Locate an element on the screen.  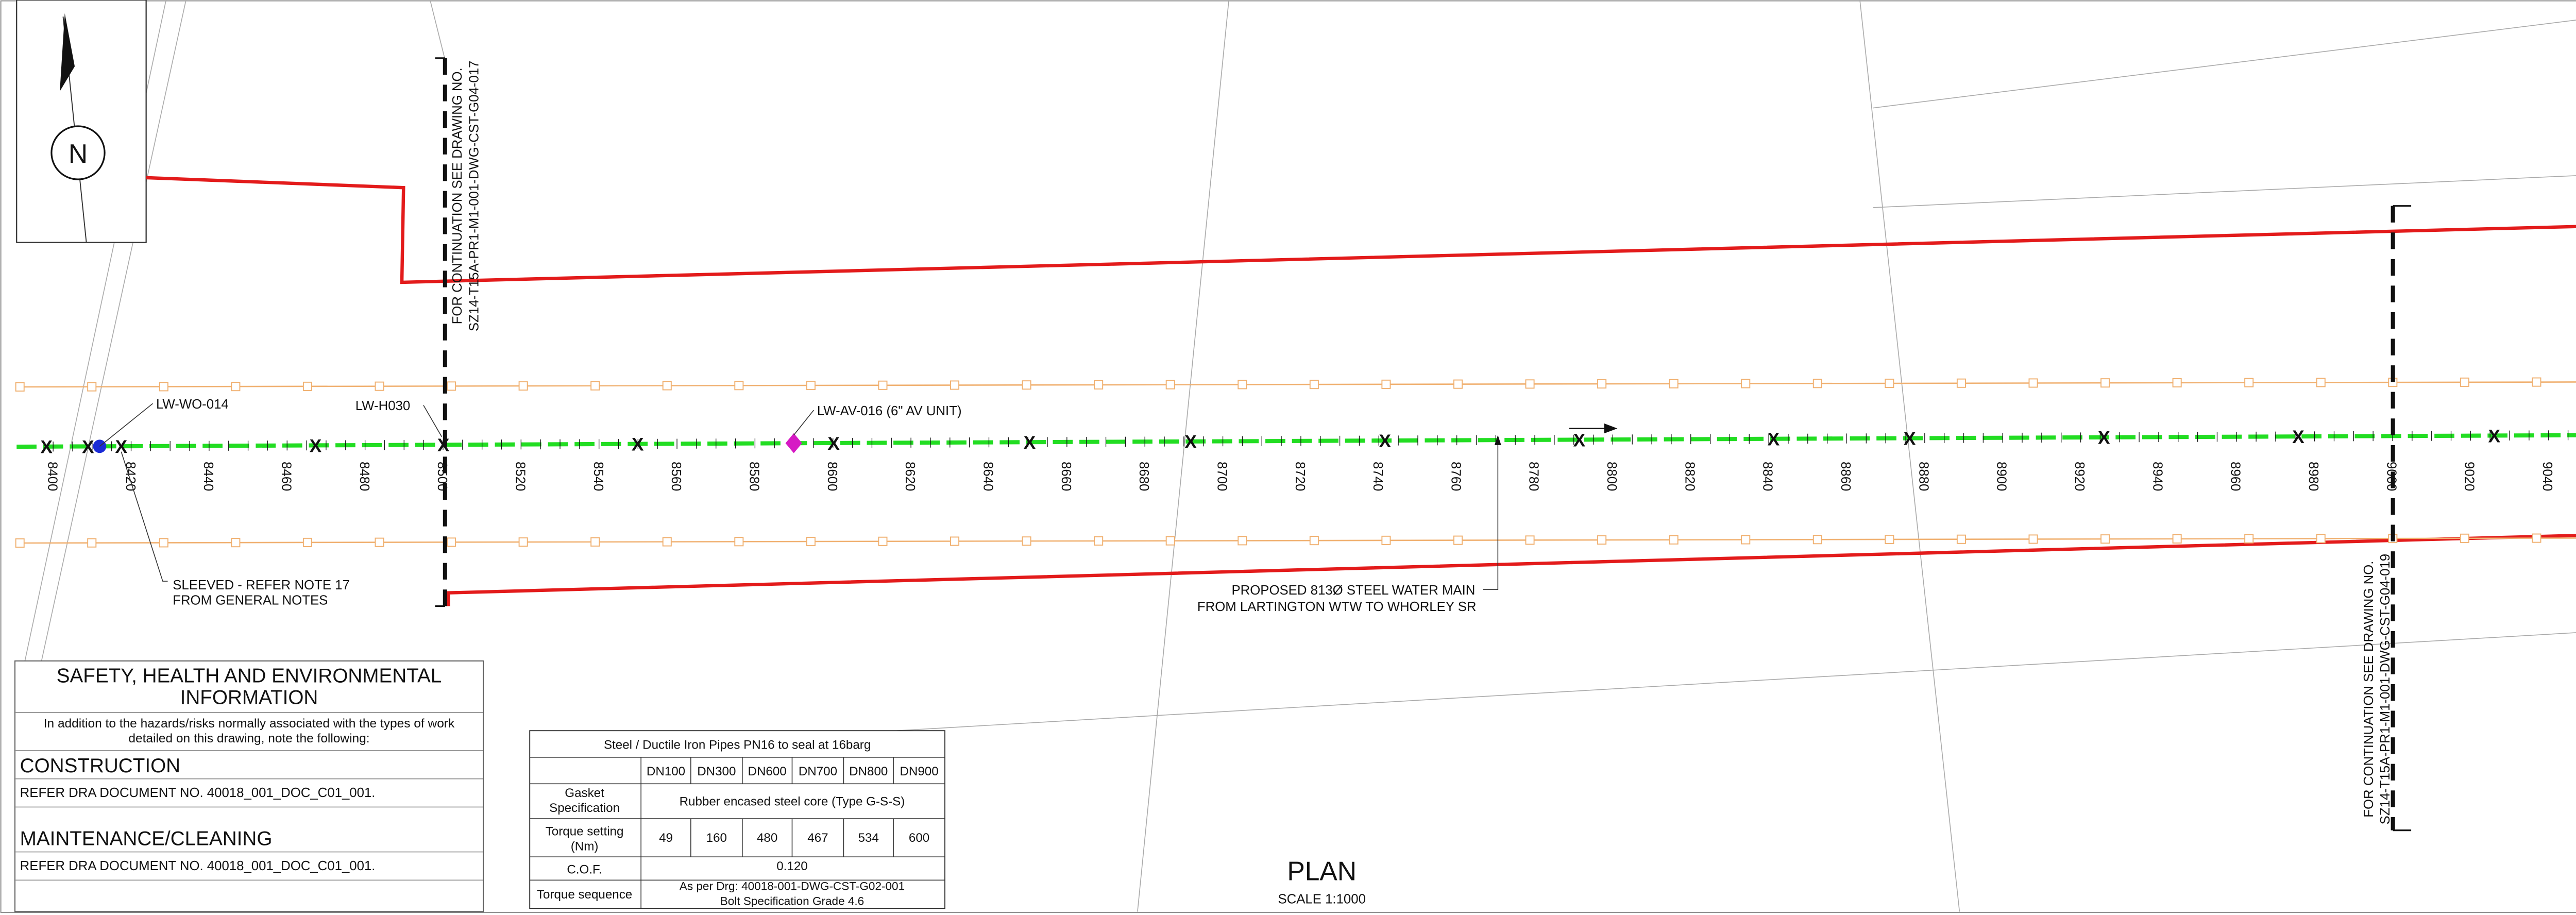
table-header: DN100 is located at coordinates (666, 772).